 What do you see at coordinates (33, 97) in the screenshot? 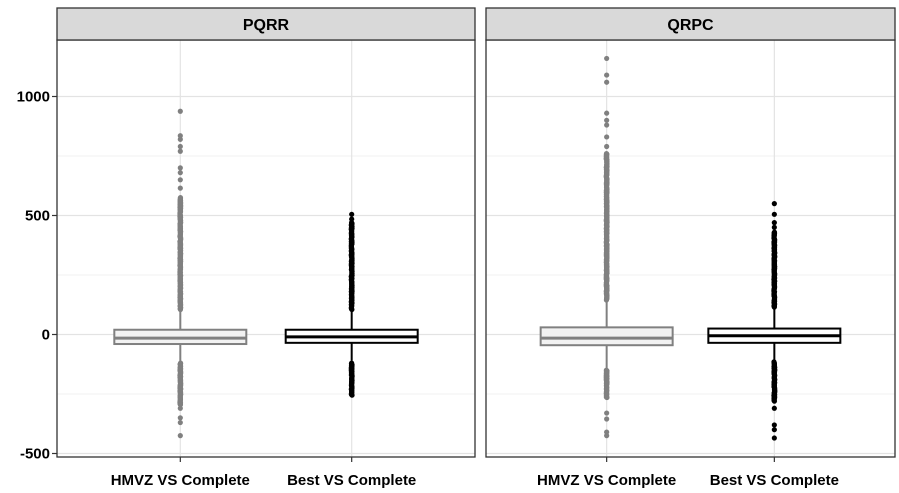
I see `y-tick-label: 1000` at bounding box center [33, 97].